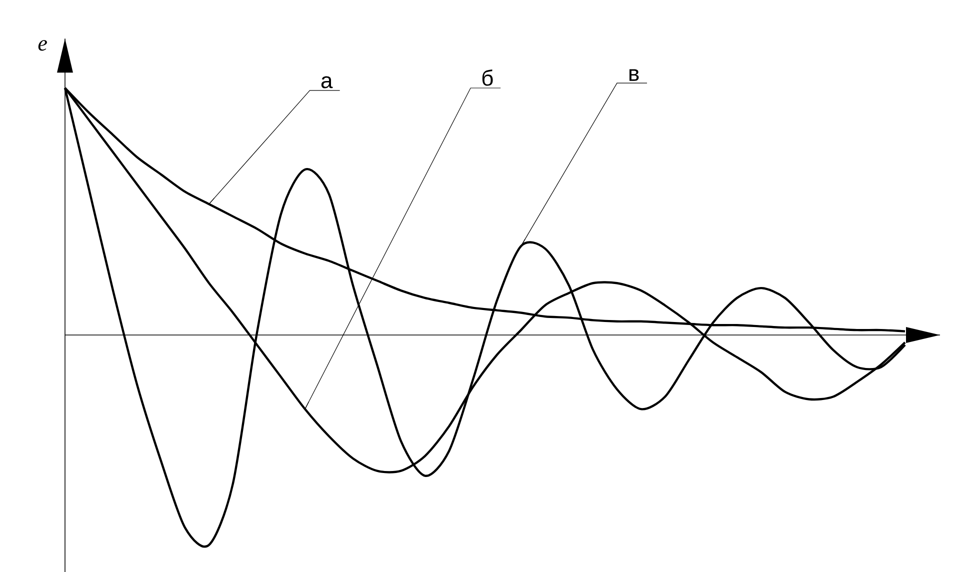 The height and width of the screenshot is (572, 963). Describe the element at coordinates (487, 77) in the screenshot. I see `text: б` at that location.